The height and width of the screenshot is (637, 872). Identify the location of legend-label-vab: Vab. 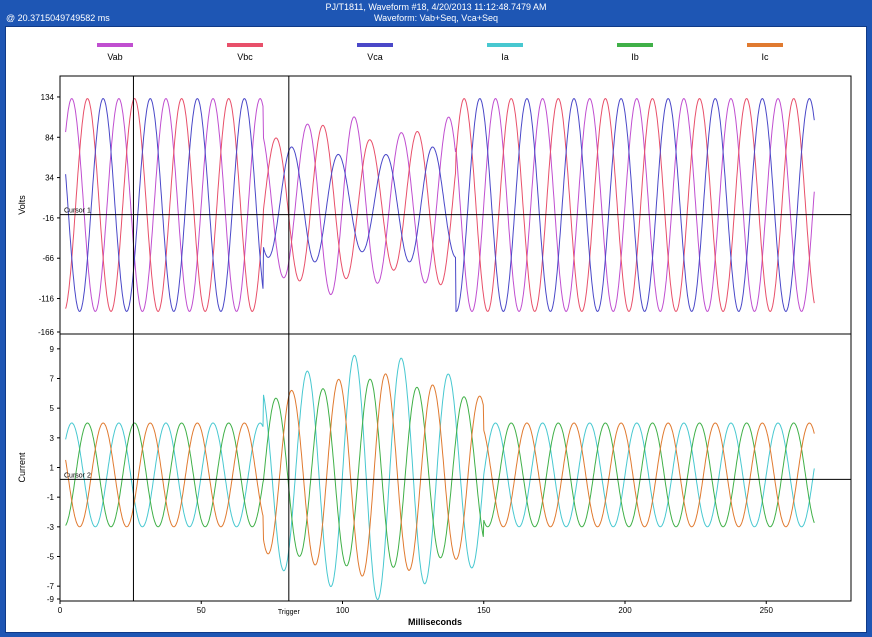
(114, 57).